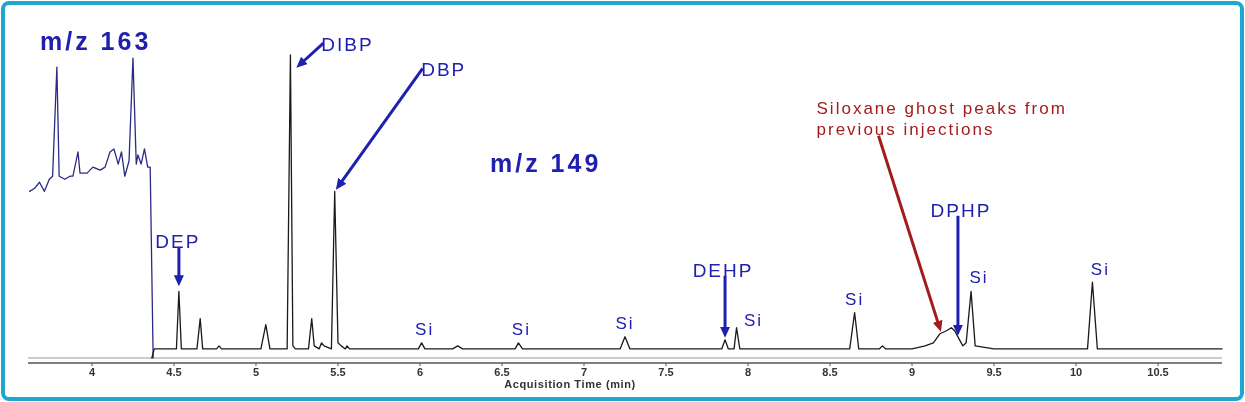  I want to click on x-tick-label: 8.5, so click(830, 372).